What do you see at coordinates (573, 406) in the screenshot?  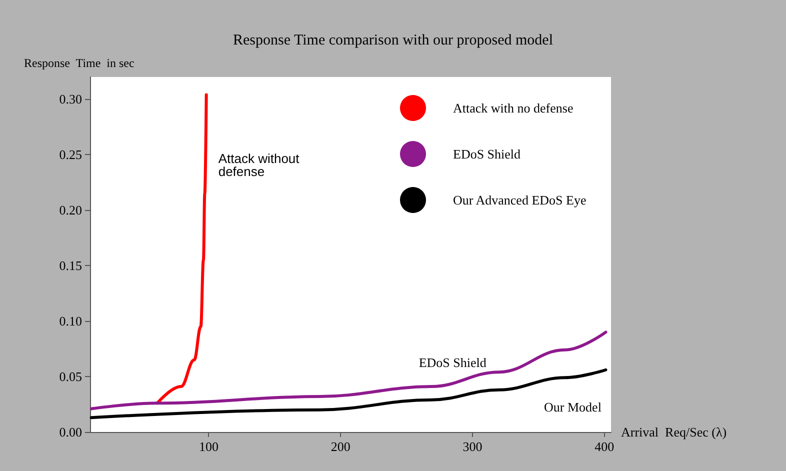 I see `annotation: Our Model` at bounding box center [573, 406].